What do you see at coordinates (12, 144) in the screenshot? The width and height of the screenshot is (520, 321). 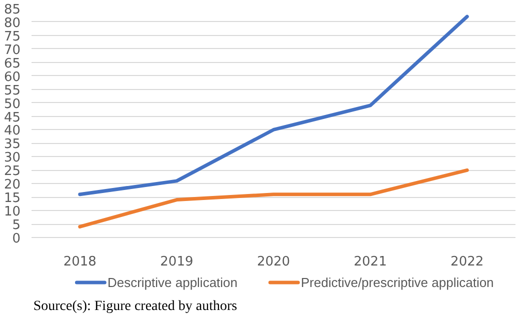 I see `y-tick-label: 35` at bounding box center [12, 144].